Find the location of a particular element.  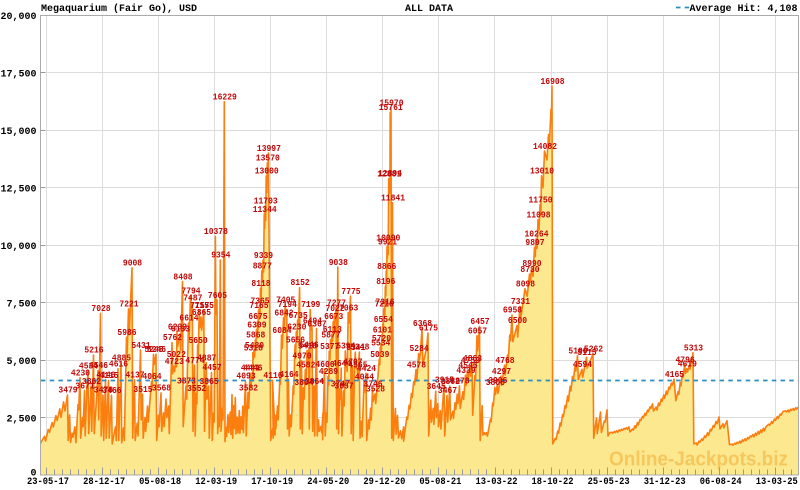

svg-text: 4707 is located at coordinates (352, 361).